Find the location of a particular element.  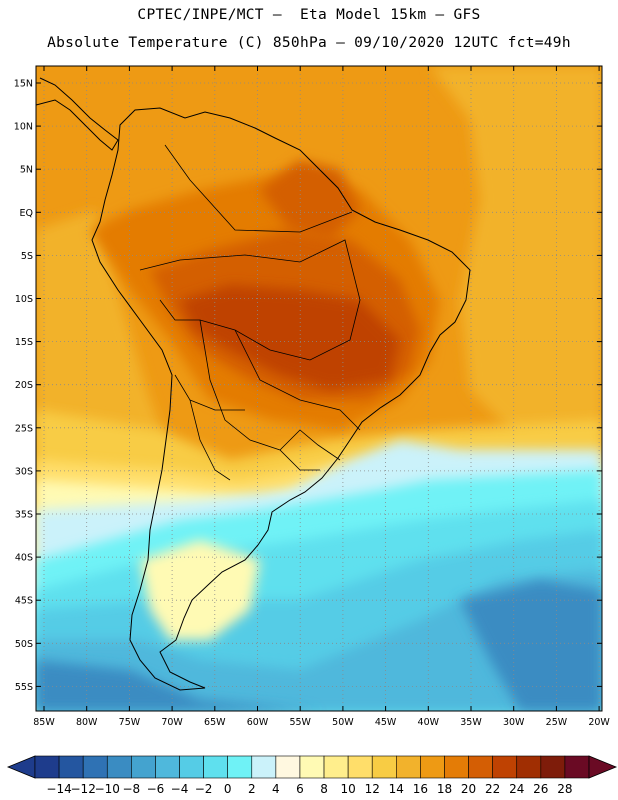

lon-label: 75W is located at coordinates (130, 722).